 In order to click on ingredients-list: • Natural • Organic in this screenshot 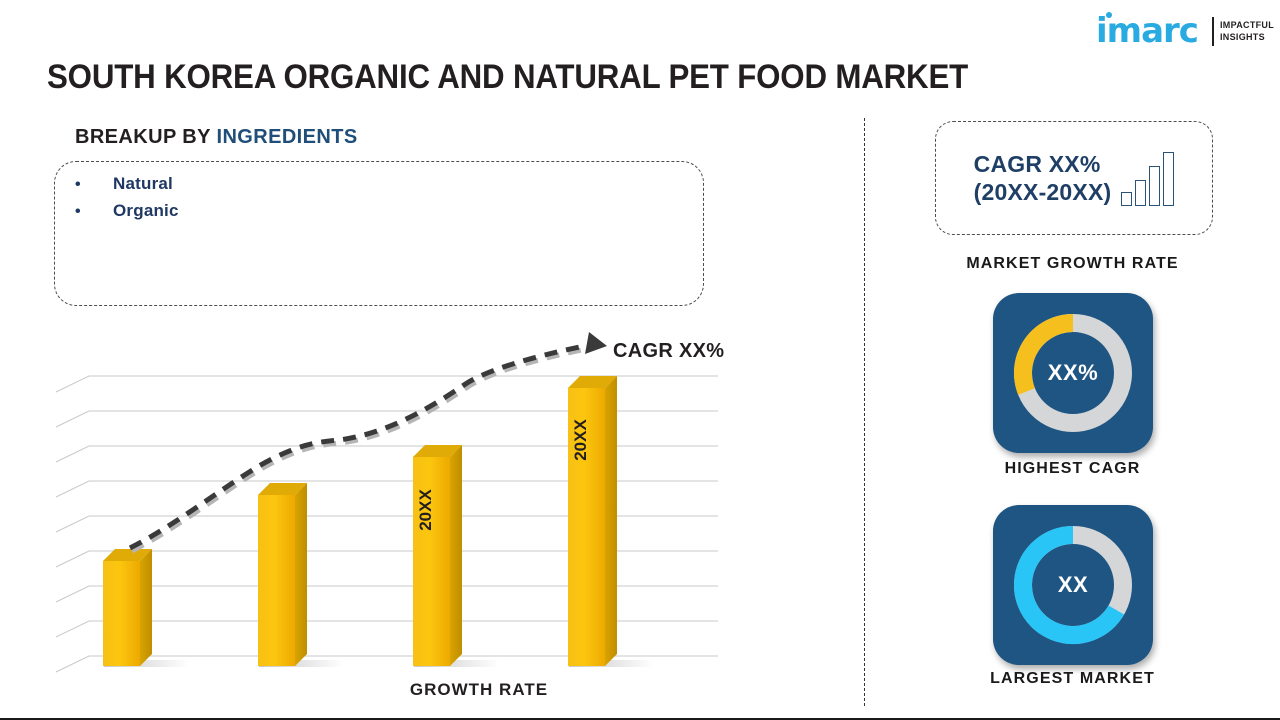, I will do `click(127, 201)`.